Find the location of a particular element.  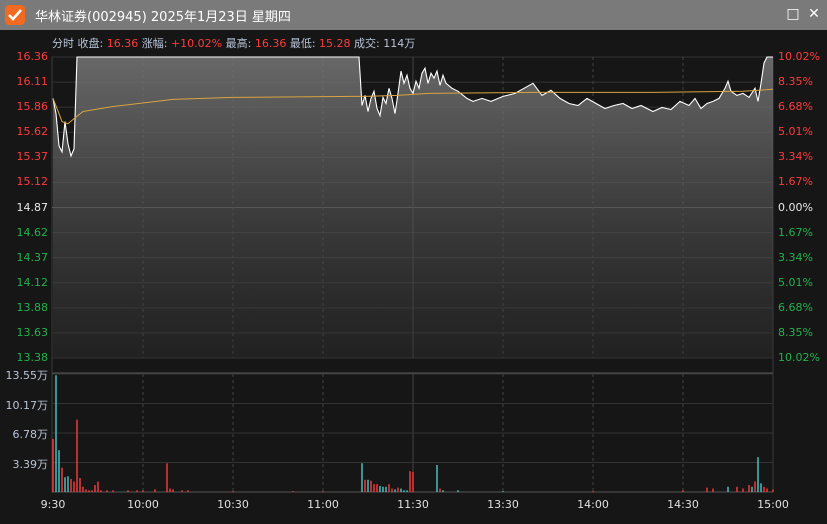

mode-label: 分时 is located at coordinates (63, 43).